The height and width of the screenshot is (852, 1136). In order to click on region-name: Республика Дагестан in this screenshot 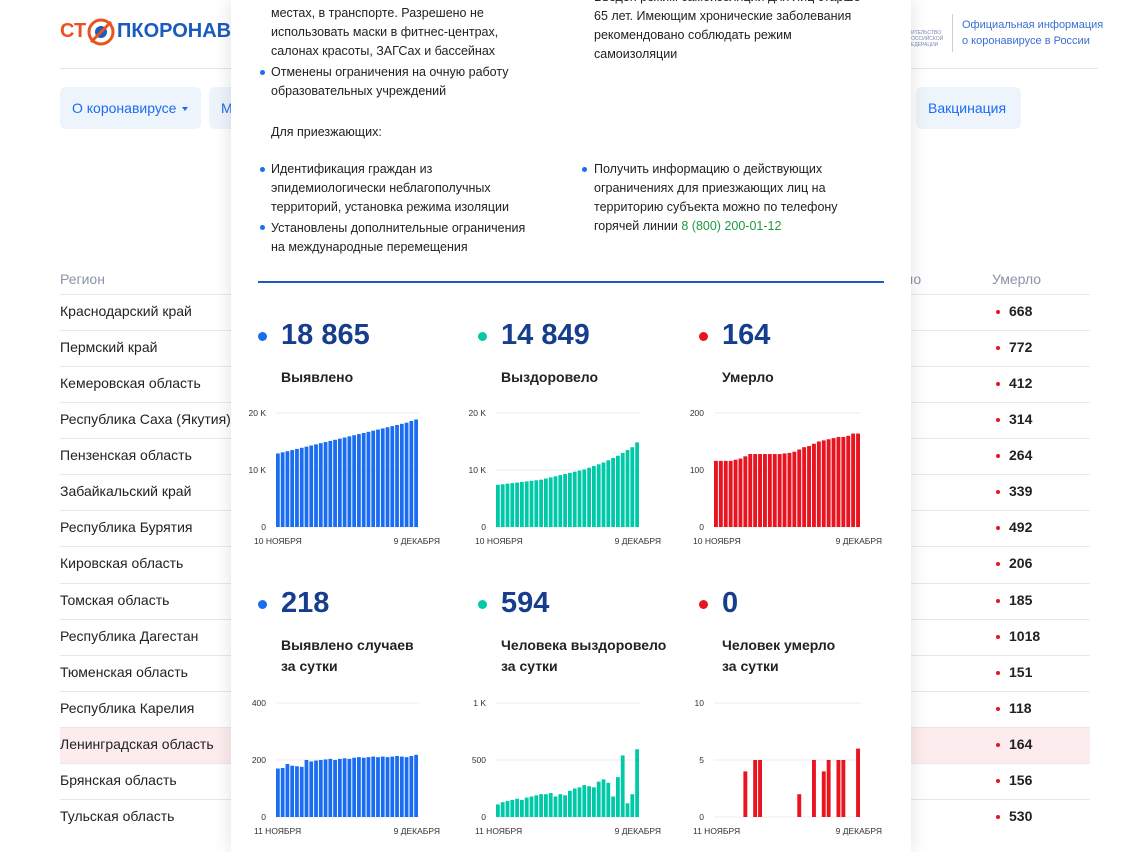, I will do `click(129, 635)`.